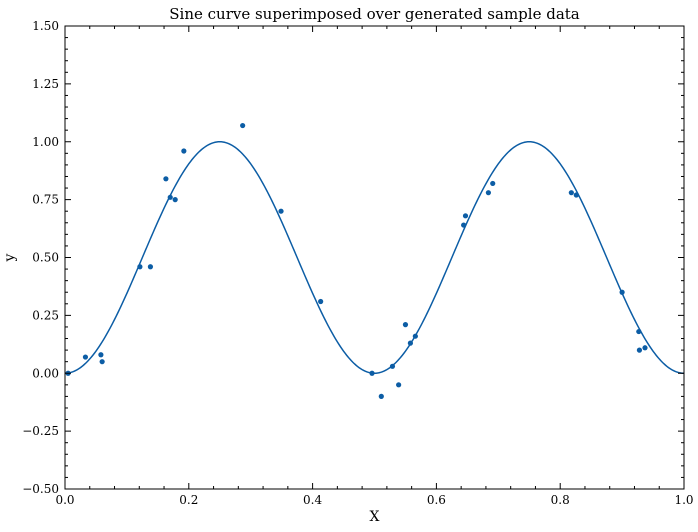 The width and height of the screenshot is (698, 532). Describe the element at coordinates (560, 500) in the screenshot. I see `x-tick-label: 0.8` at that location.